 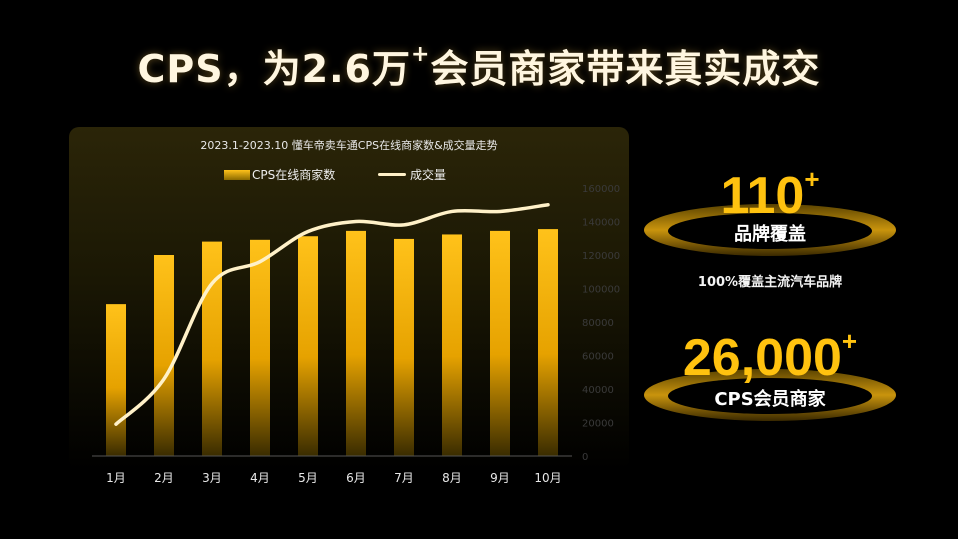 I want to click on y-right-tick-label: 0, so click(x=585, y=457).